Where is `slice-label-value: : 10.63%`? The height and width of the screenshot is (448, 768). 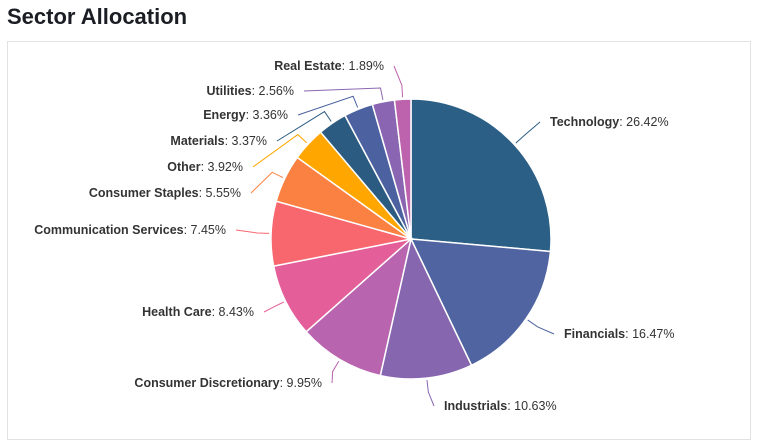
slice-label-value: : 10.63% is located at coordinates (531, 406).